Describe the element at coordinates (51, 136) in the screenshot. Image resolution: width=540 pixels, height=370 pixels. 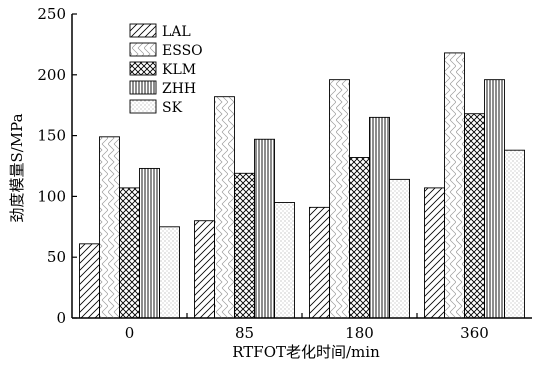
I see `y-tick-label: 150` at that location.